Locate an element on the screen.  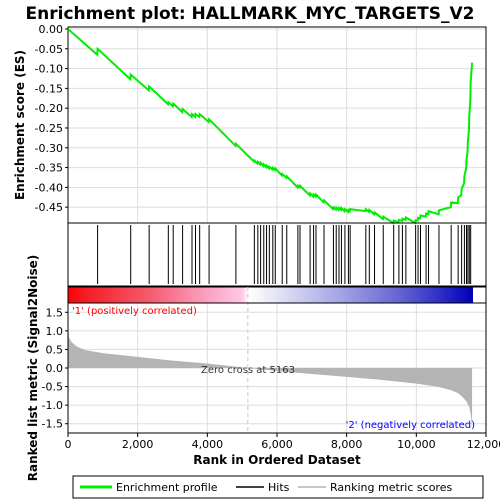
es-tick-label: -0.40 is located at coordinates (49, 187).